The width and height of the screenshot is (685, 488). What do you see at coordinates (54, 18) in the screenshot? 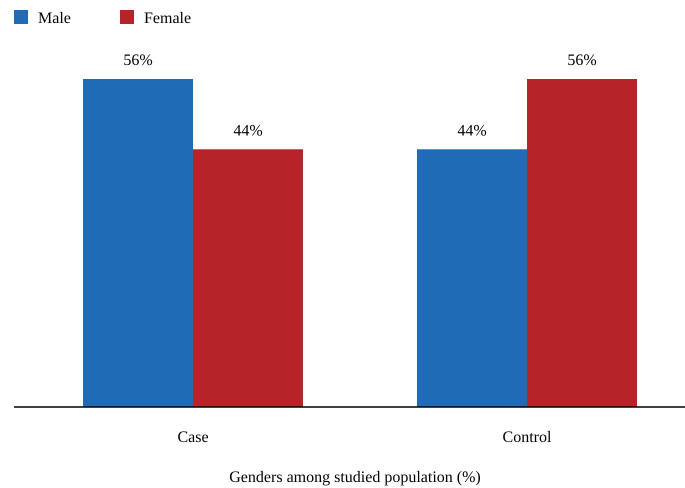
I see `legend-label: Male` at bounding box center [54, 18].